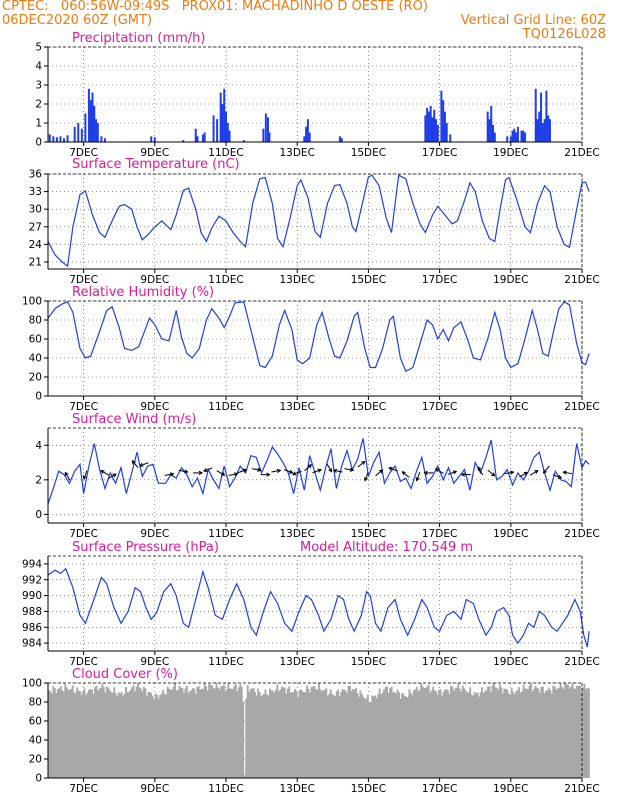 This screenshot has width=618, height=800. Describe the element at coordinates (32, 612) in the screenshot. I see `y-tick-label: 988` at that location.